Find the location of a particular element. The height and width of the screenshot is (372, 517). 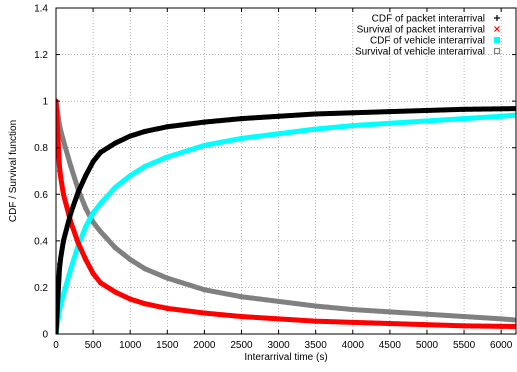

y-tick-label: 1.4 is located at coordinates (41, 9).